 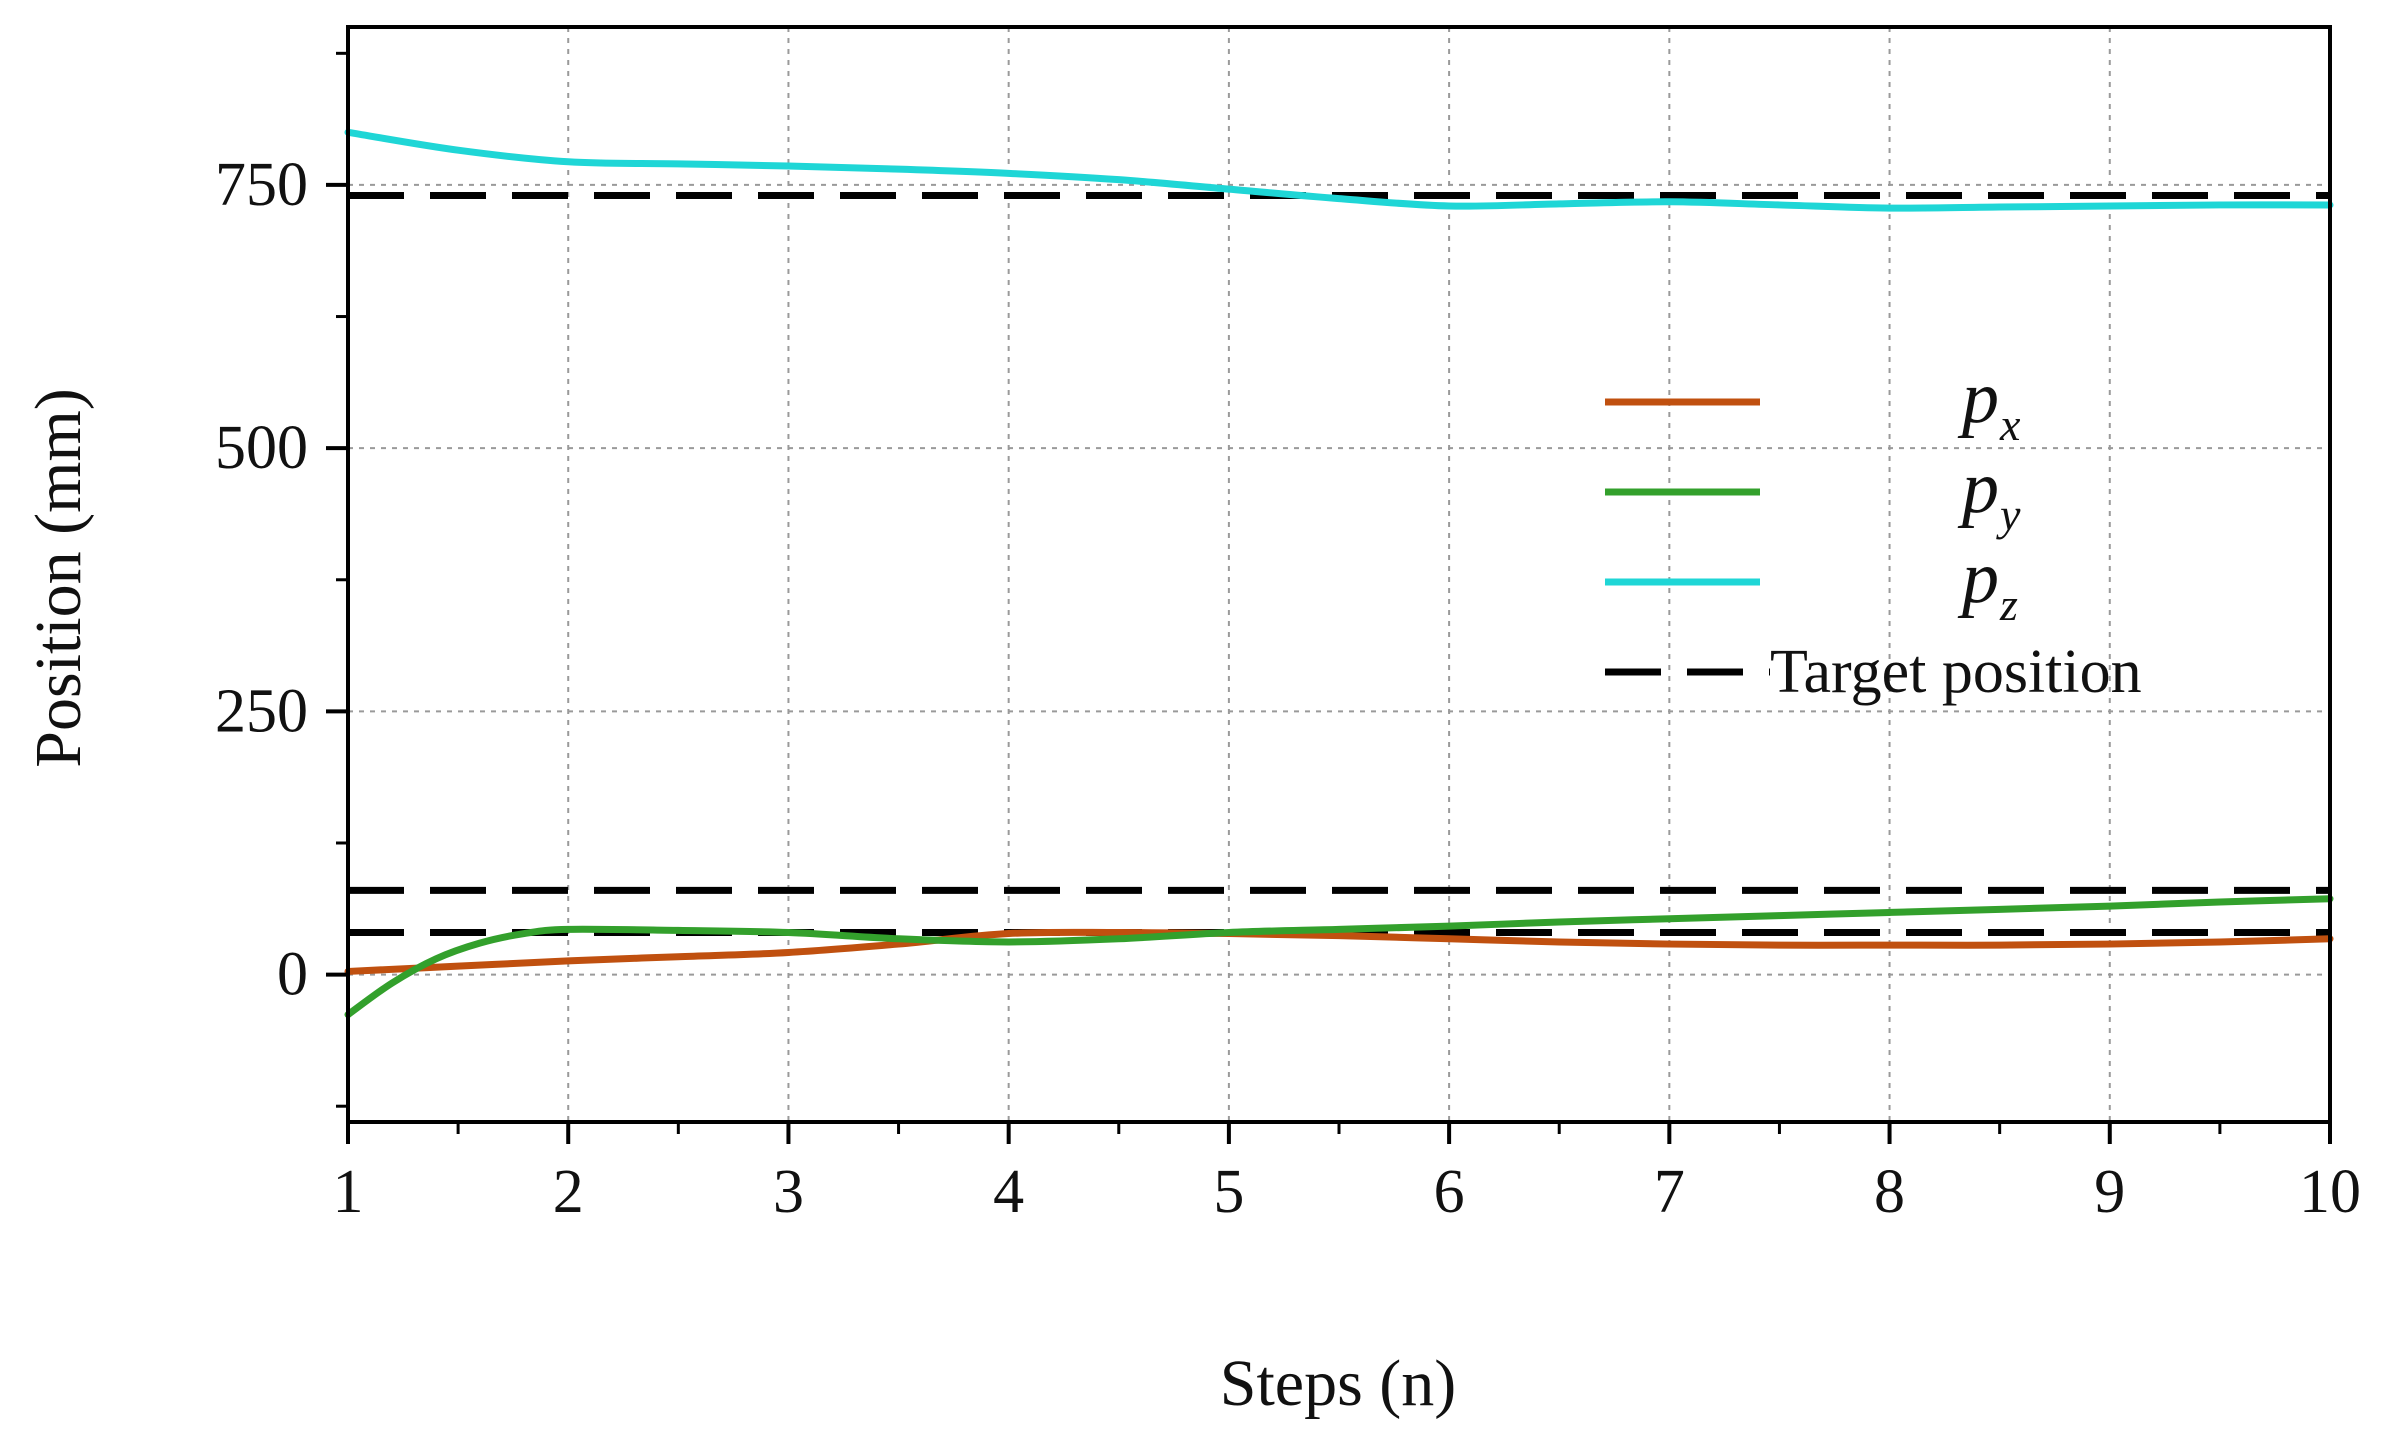 I want to click on legend: p x p y p z Target position, so click(x=1873, y=531).